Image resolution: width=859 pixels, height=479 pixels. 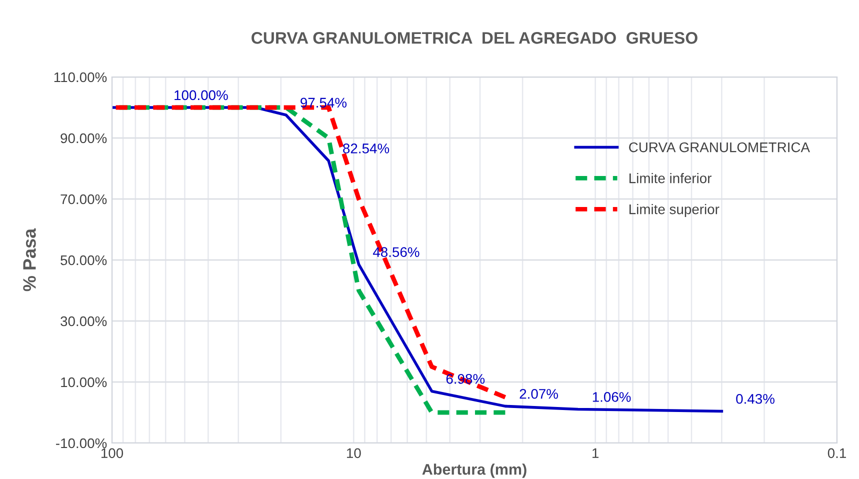 What do you see at coordinates (837, 453) in the screenshot?
I see `x-tick-label: 0.1` at bounding box center [837, 453].